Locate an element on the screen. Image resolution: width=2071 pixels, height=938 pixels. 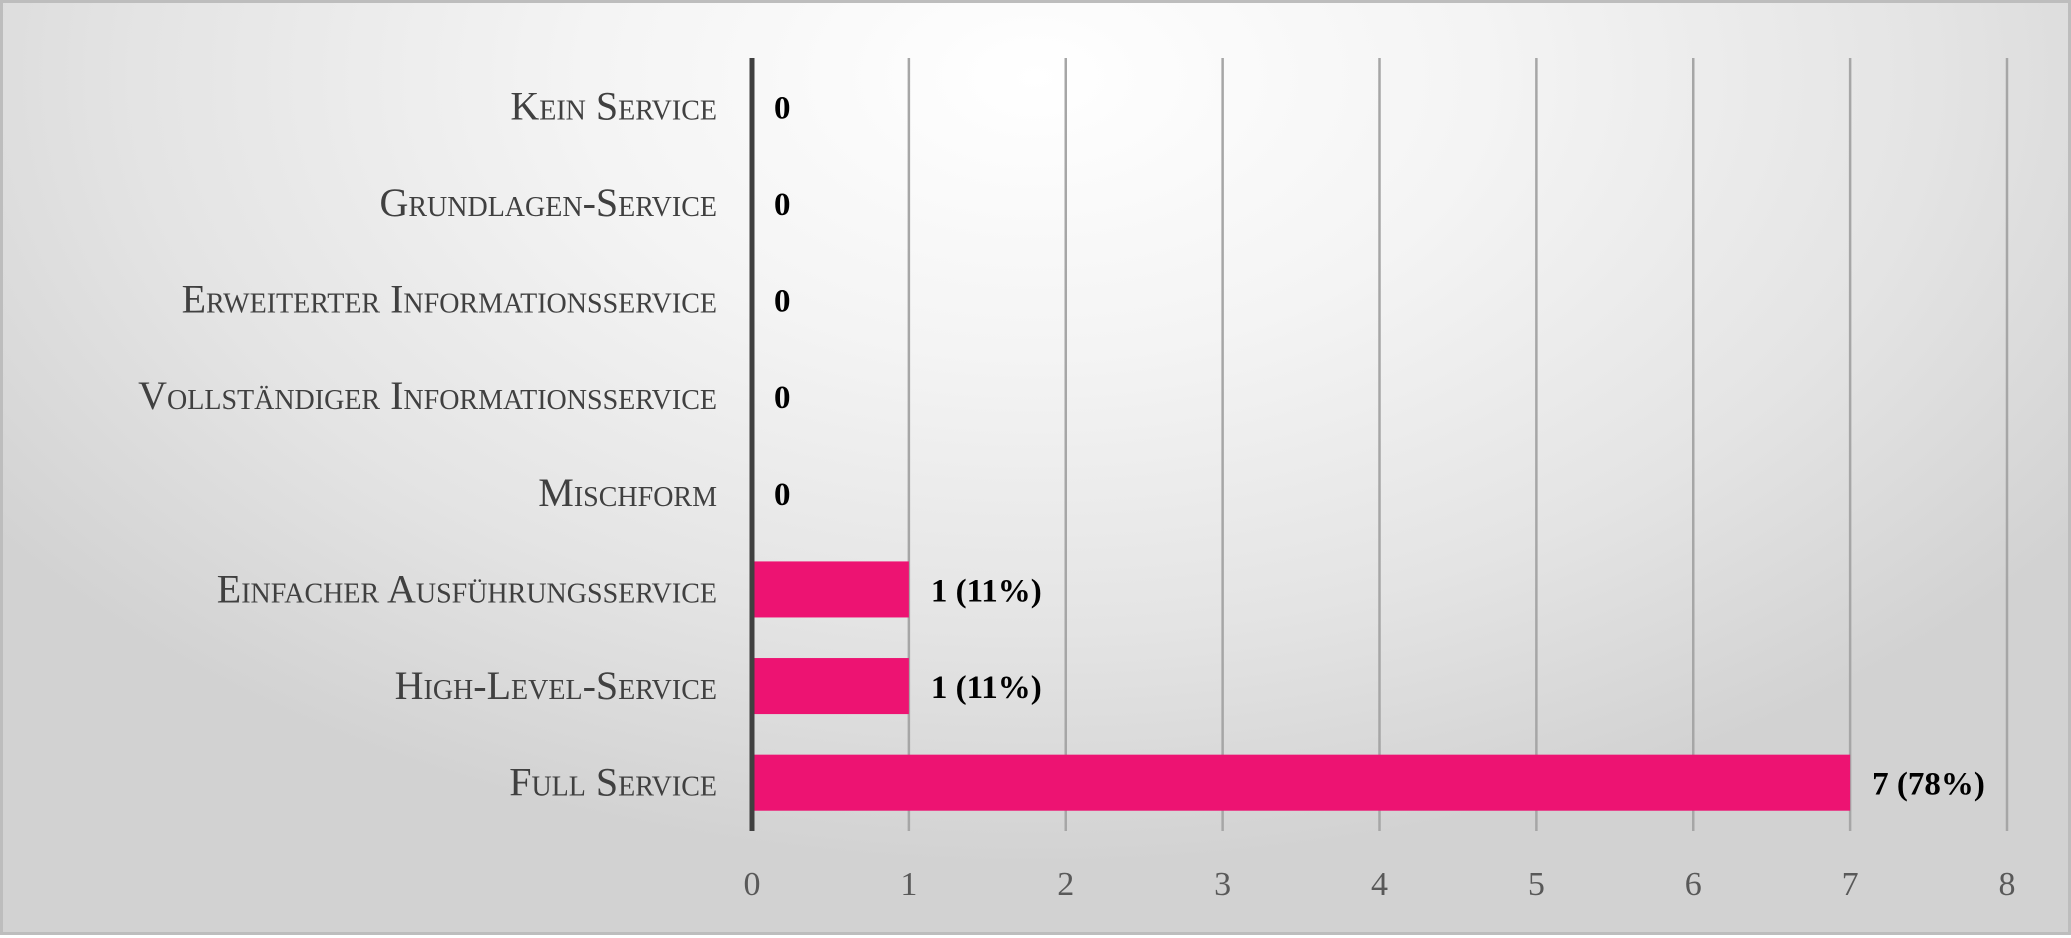
x-tick-label: 8 is located at coordinates (2007, 884).